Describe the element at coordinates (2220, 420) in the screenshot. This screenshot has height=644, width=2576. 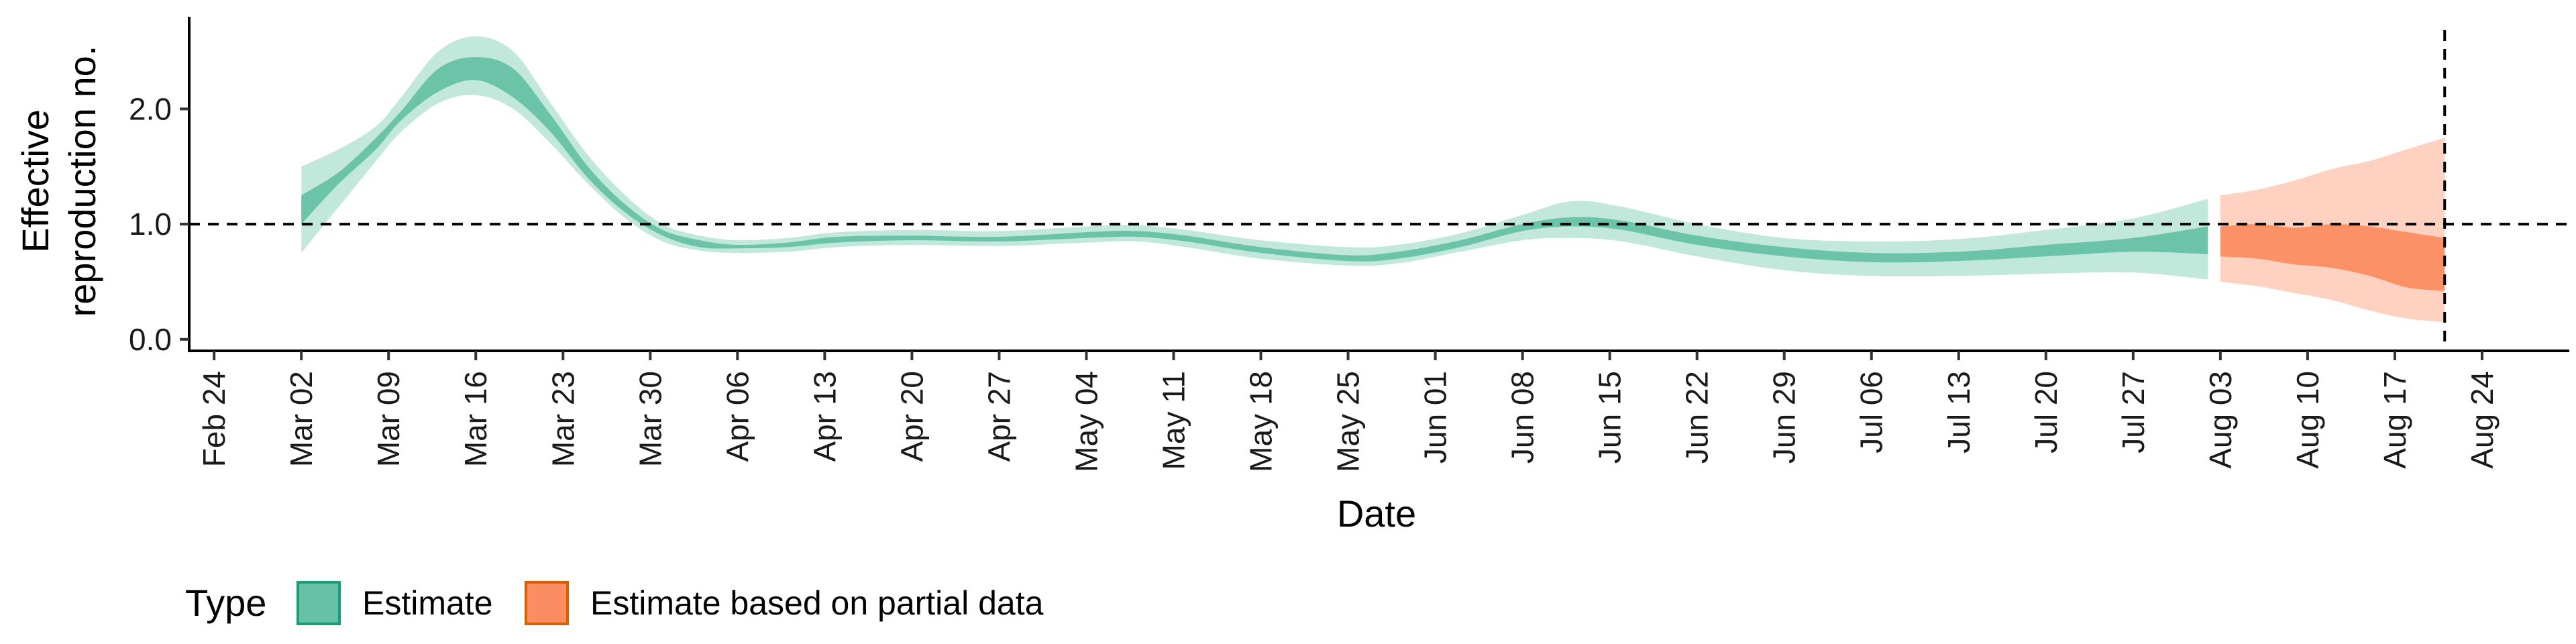
I see `x-tick-label: Aug 03` at that location.